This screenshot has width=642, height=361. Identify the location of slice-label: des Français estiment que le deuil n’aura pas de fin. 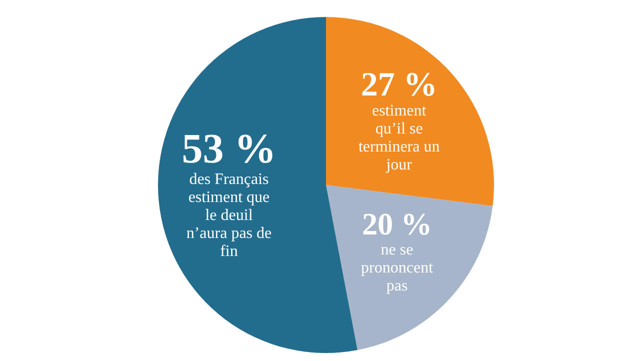
(229, 215).